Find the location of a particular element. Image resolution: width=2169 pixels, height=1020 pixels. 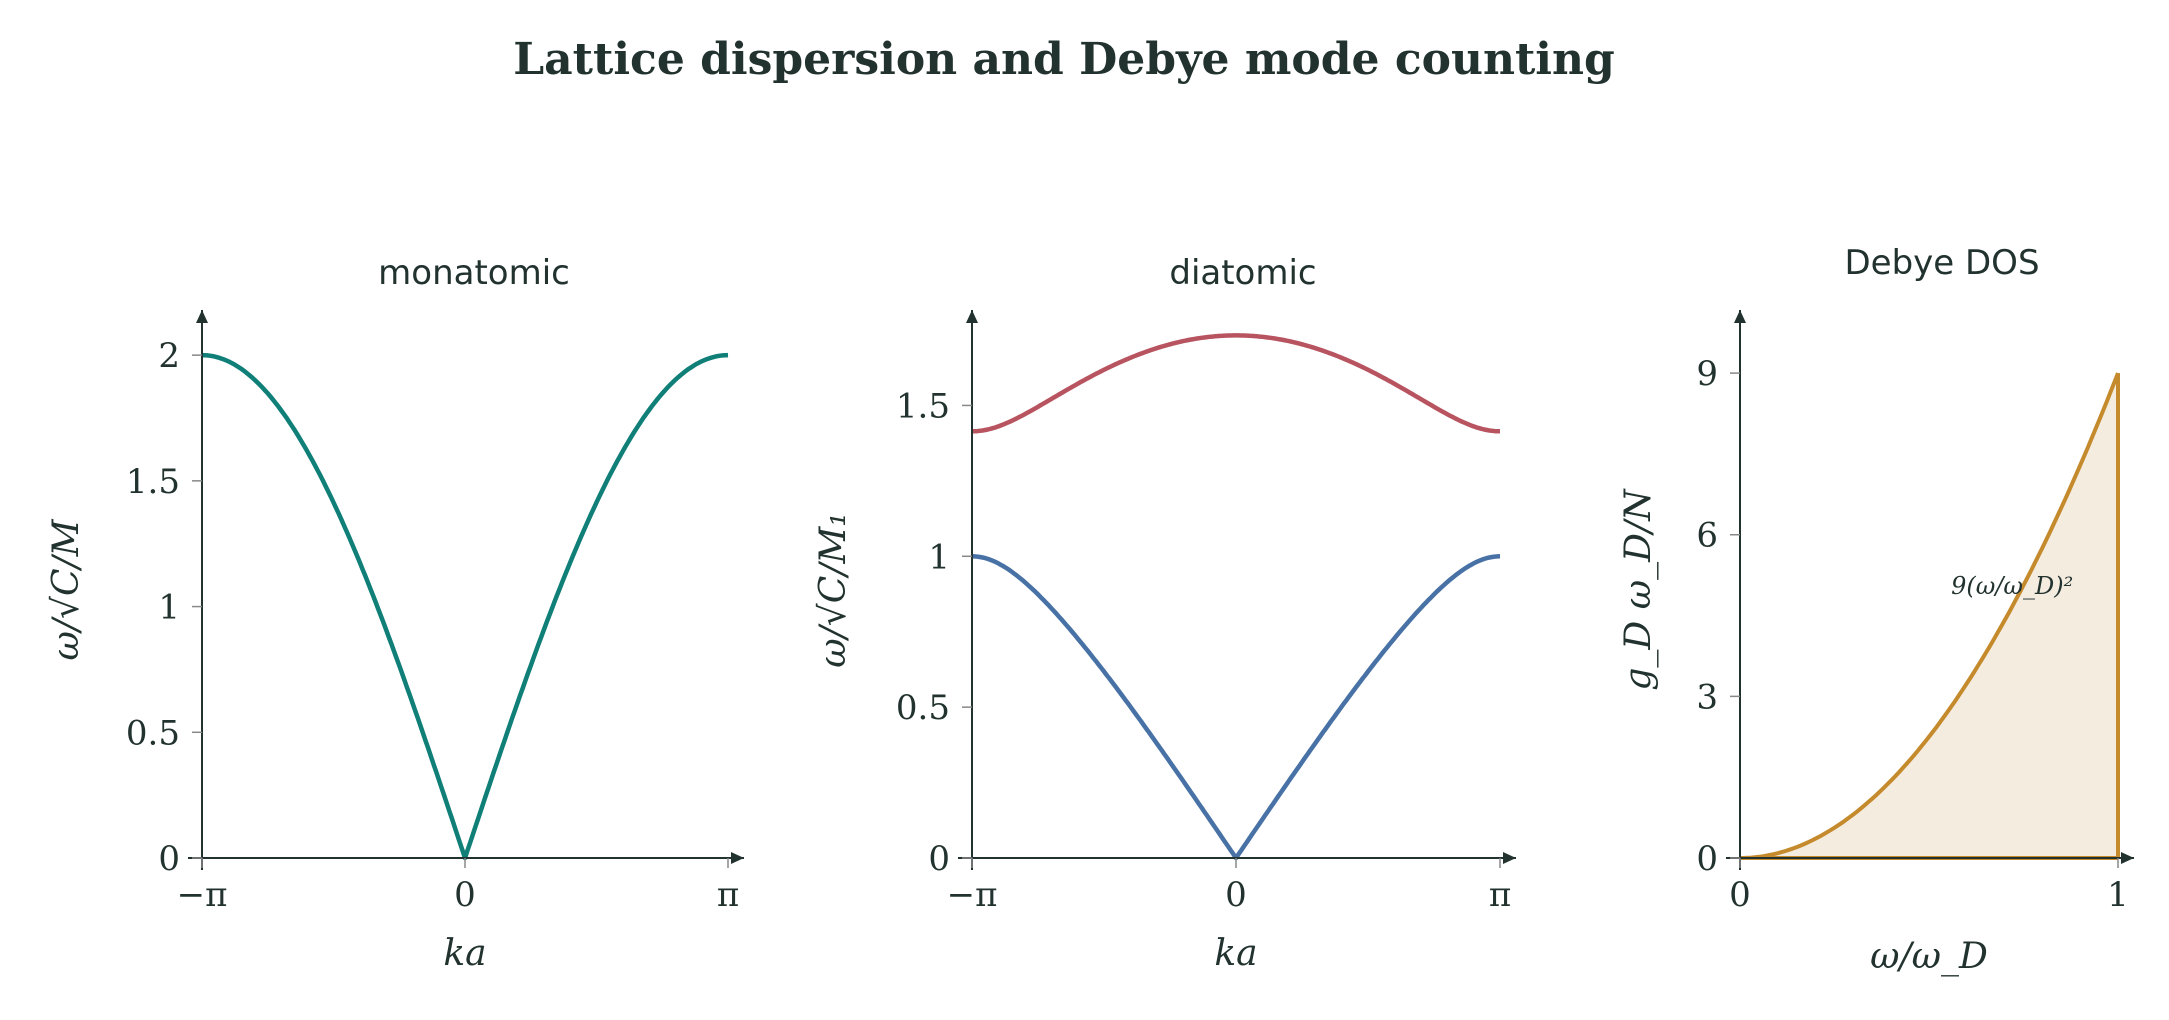

x-axis-label: ω/ω_D is located at coordinates (1929, 956).